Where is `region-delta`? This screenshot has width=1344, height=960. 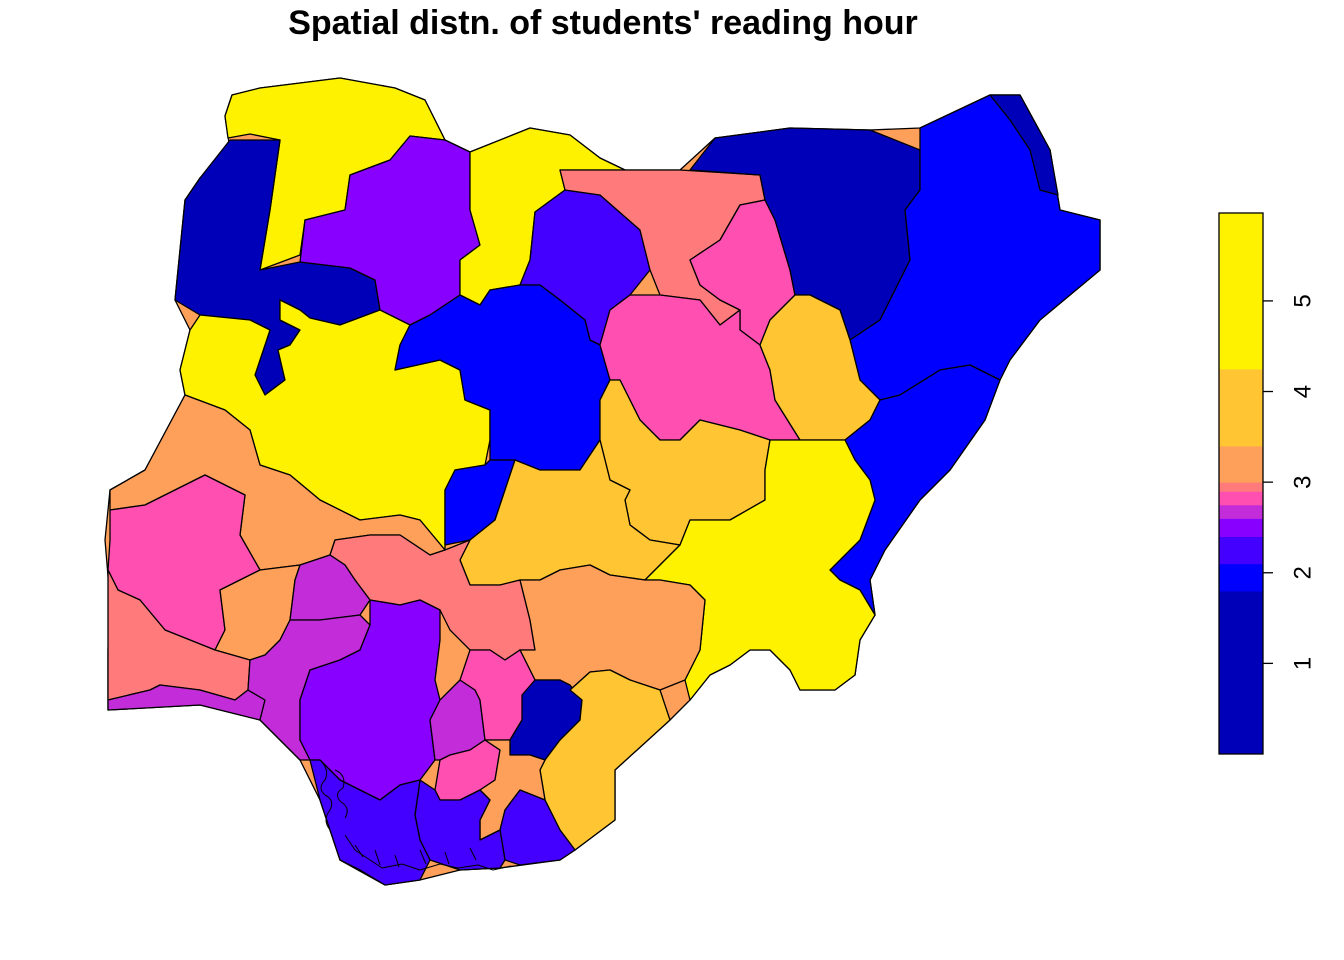
region-delta is located at coordinates (370, 822).